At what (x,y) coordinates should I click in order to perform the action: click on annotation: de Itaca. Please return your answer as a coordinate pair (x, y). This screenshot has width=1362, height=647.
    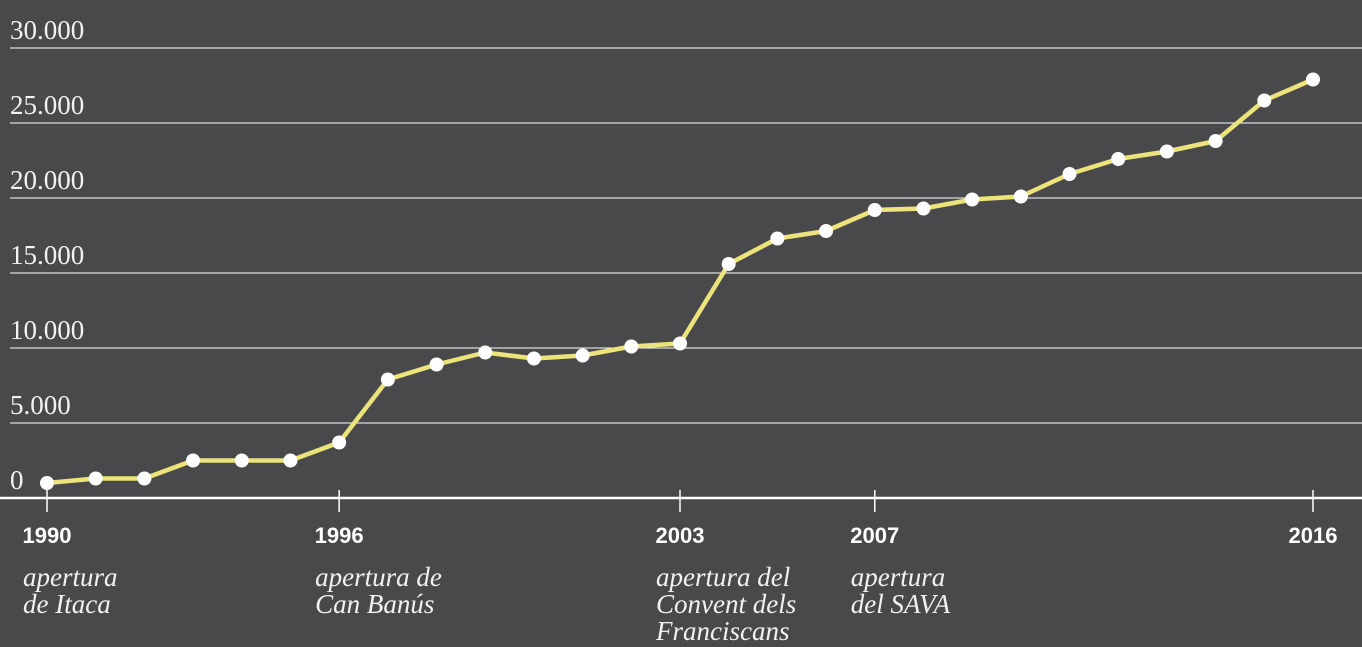
    Looking at the image, I should click on (67, 604).